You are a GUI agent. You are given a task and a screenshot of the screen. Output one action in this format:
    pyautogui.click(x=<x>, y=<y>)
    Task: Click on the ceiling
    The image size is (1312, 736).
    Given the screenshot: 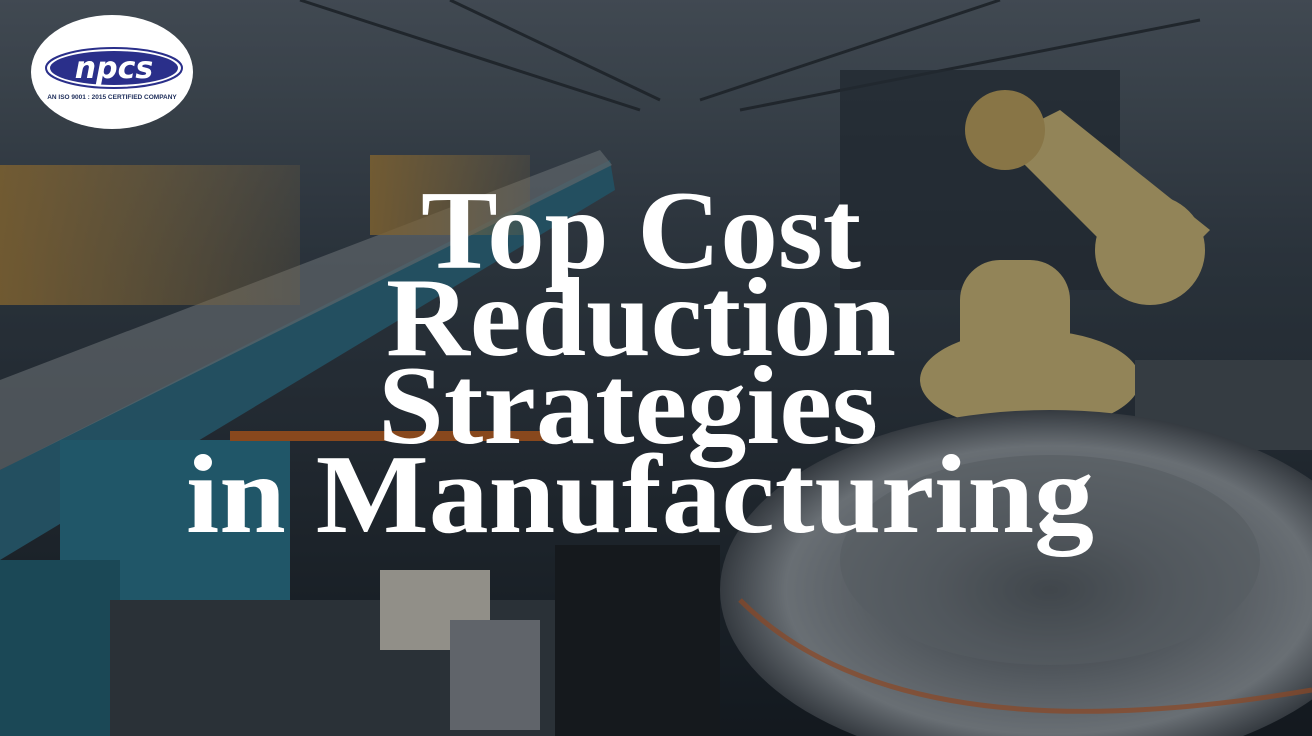 What is the action you would take?
    pyautogui.click(x=750, y=56)
    